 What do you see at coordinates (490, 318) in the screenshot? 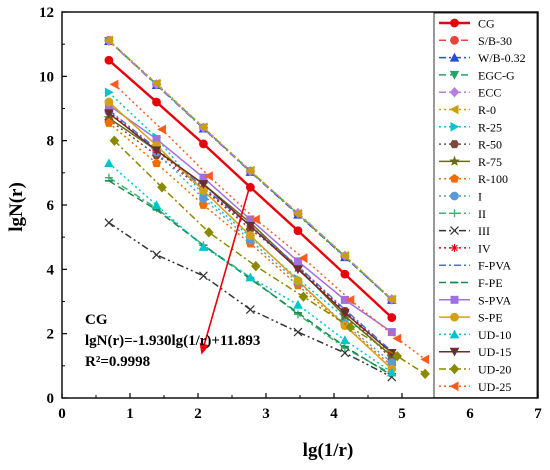
I see `legend-label: S-PE` at bounding box center [490, 318].